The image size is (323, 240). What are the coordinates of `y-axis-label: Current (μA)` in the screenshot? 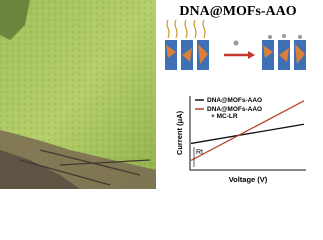 It's located at (179, 132).